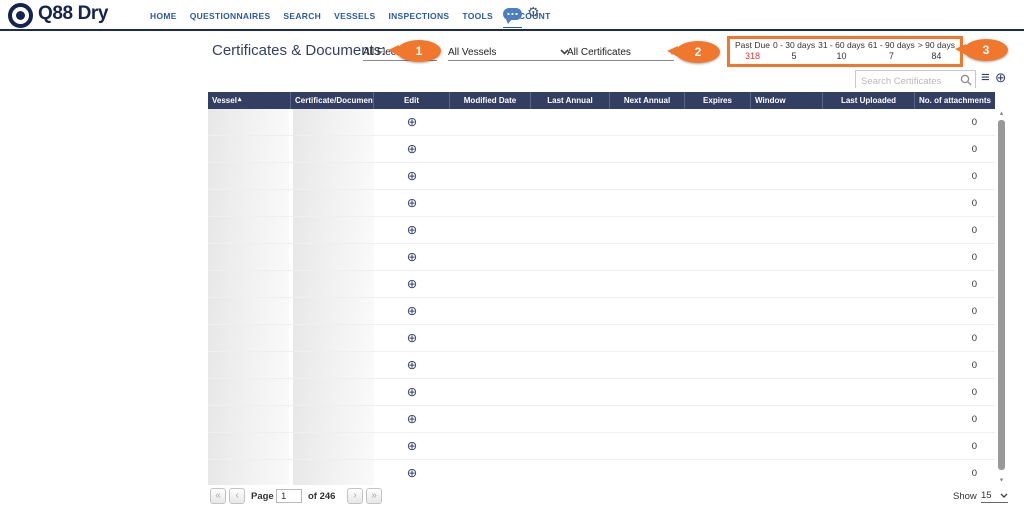  I want to click on page-size-label: Show, so click(965, 496).